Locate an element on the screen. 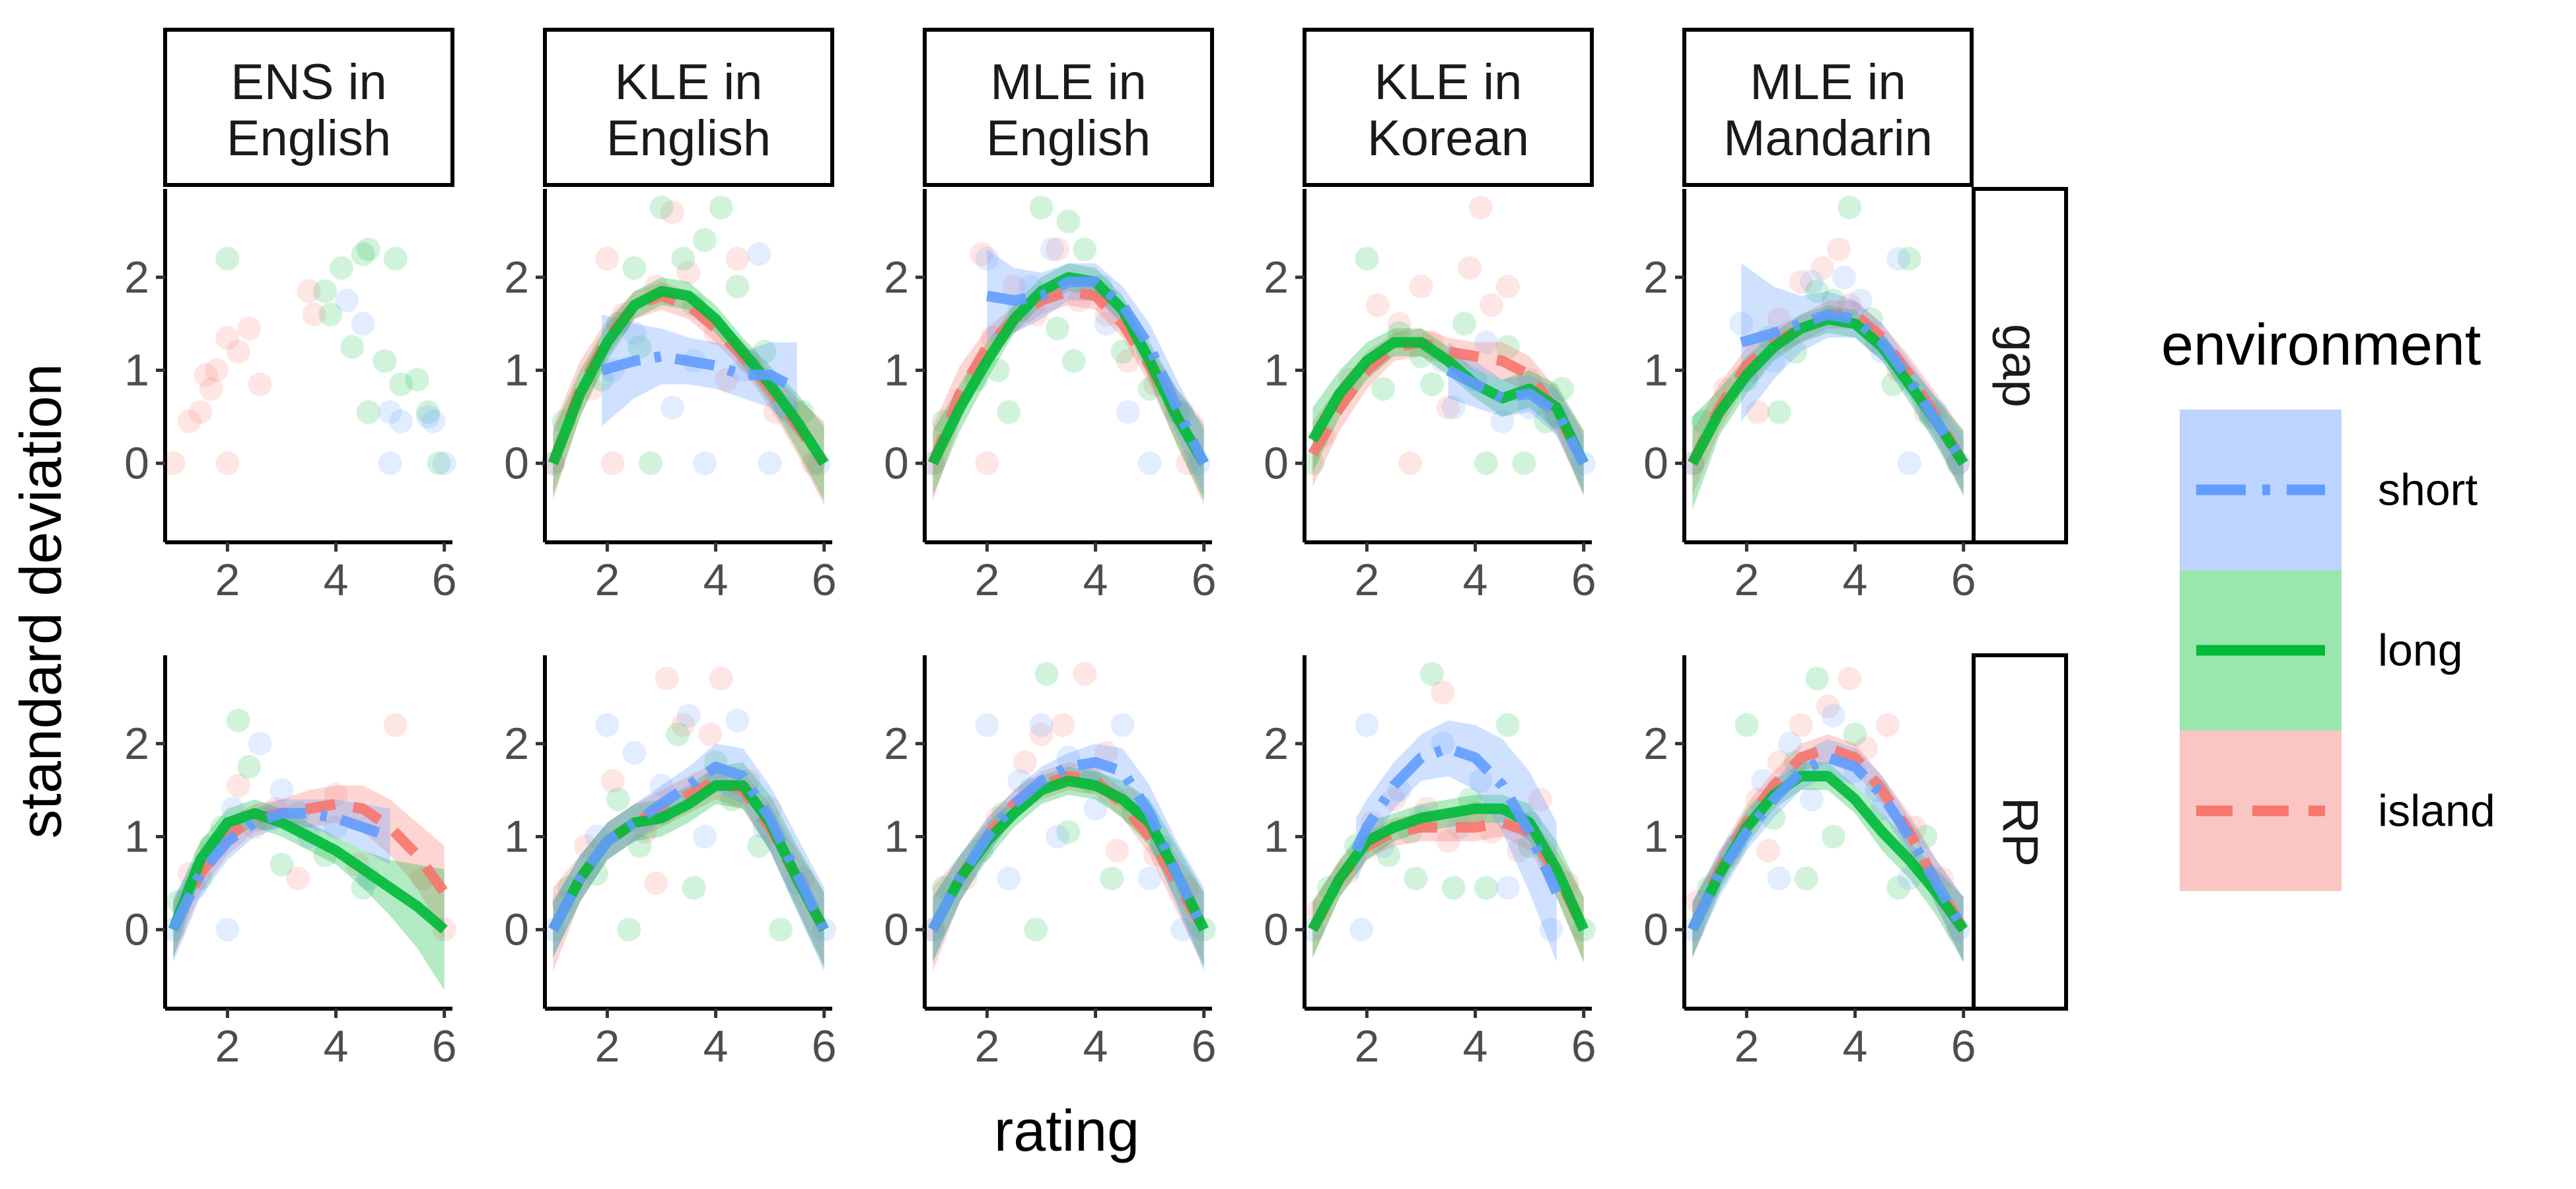 The image size is (2576, 1189). strip-label: Mandarin is located at coordinates (1828, 138).